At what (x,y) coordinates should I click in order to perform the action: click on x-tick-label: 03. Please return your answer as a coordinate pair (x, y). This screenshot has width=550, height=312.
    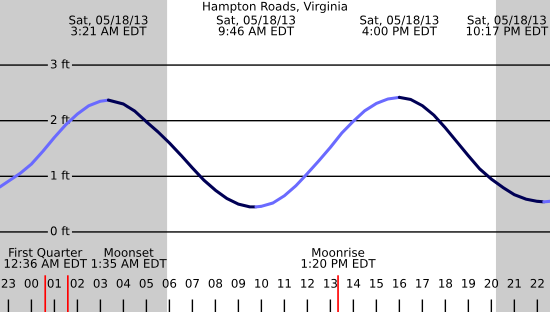
    Looking at the image, I should click on (100, 283).